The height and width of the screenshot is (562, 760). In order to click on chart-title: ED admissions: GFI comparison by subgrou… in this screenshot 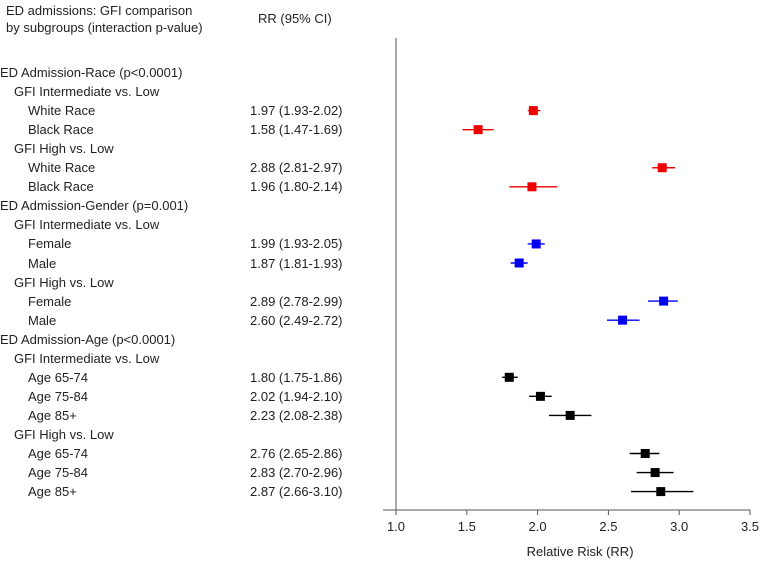, I will do `click(104, 19)`.